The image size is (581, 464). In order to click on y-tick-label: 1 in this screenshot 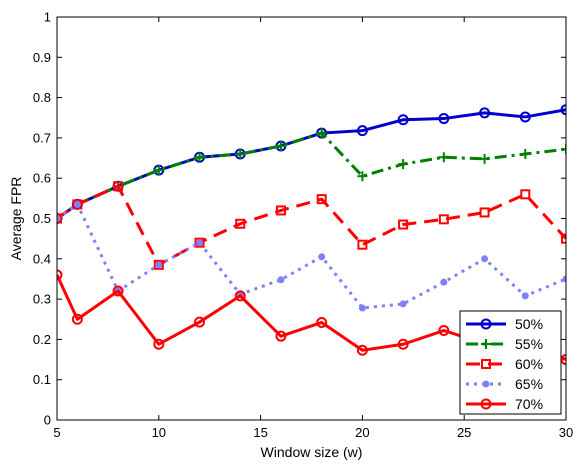, I will do `click(47, 17)`.